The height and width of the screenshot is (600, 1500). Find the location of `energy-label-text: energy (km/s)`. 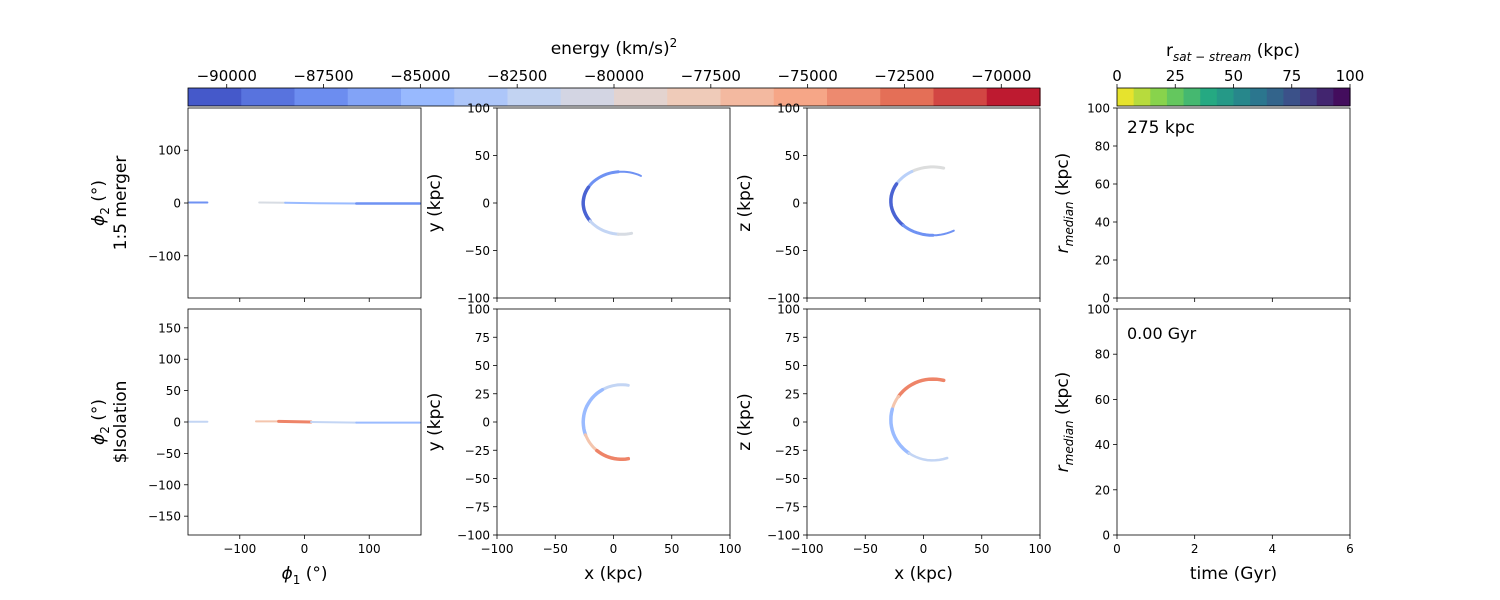

energy-label-text: energy (km/s) is located at coordinates (610, 49).